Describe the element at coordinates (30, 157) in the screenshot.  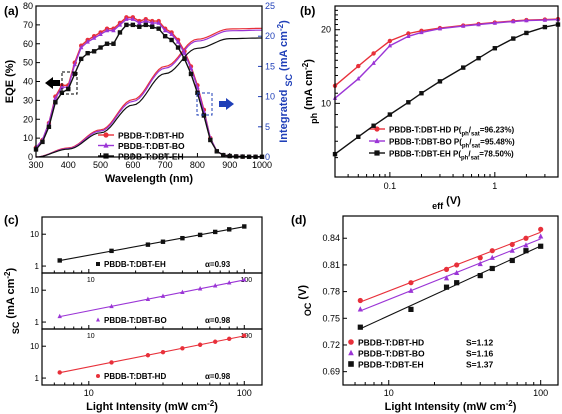
I see `y-tick-label-a: 0` at that location.